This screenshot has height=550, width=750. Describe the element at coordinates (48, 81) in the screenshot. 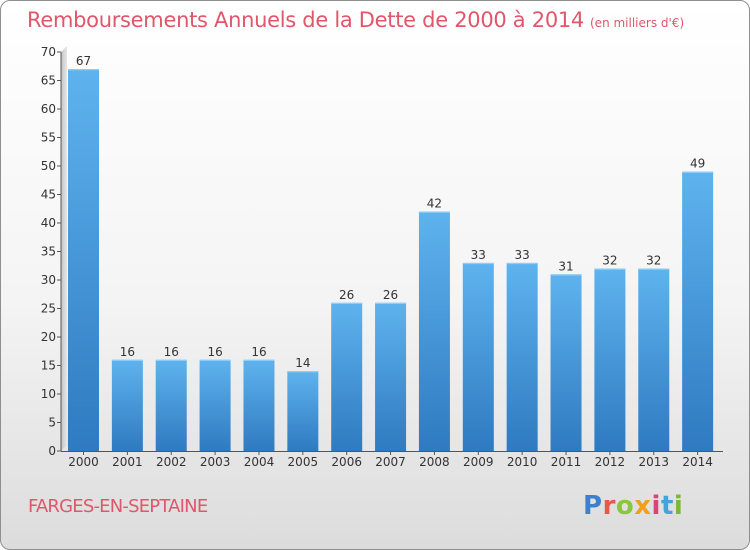

I see `y-tick-label: 65` at that location.